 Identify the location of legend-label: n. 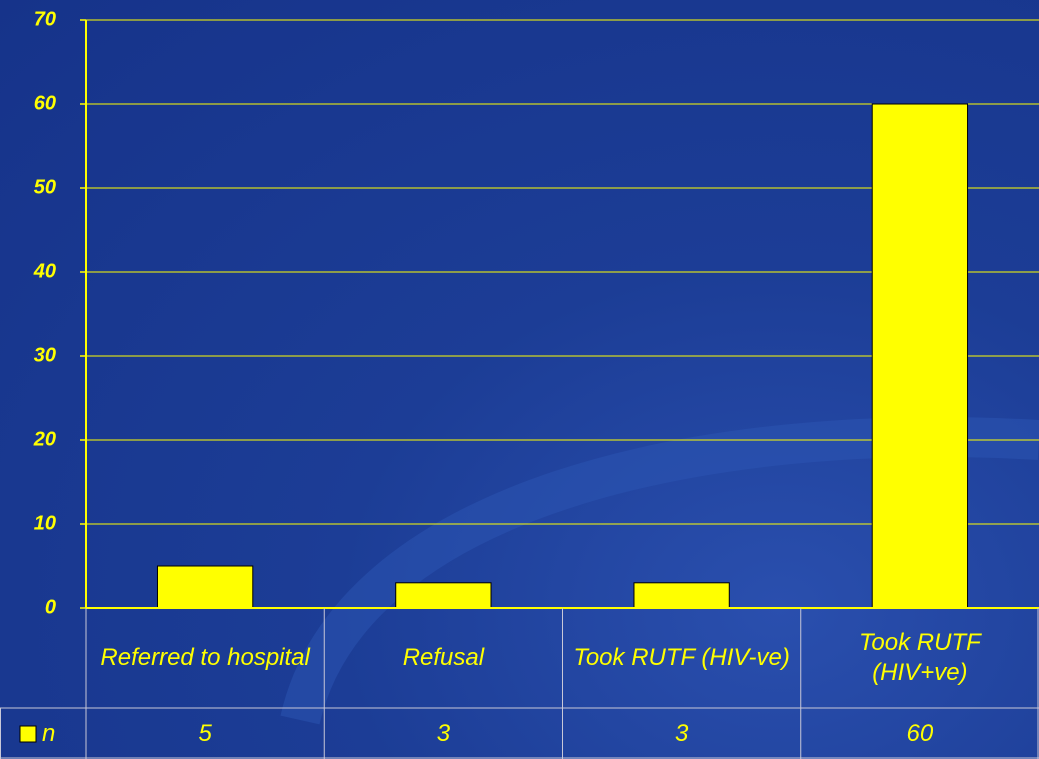
(49, 733).